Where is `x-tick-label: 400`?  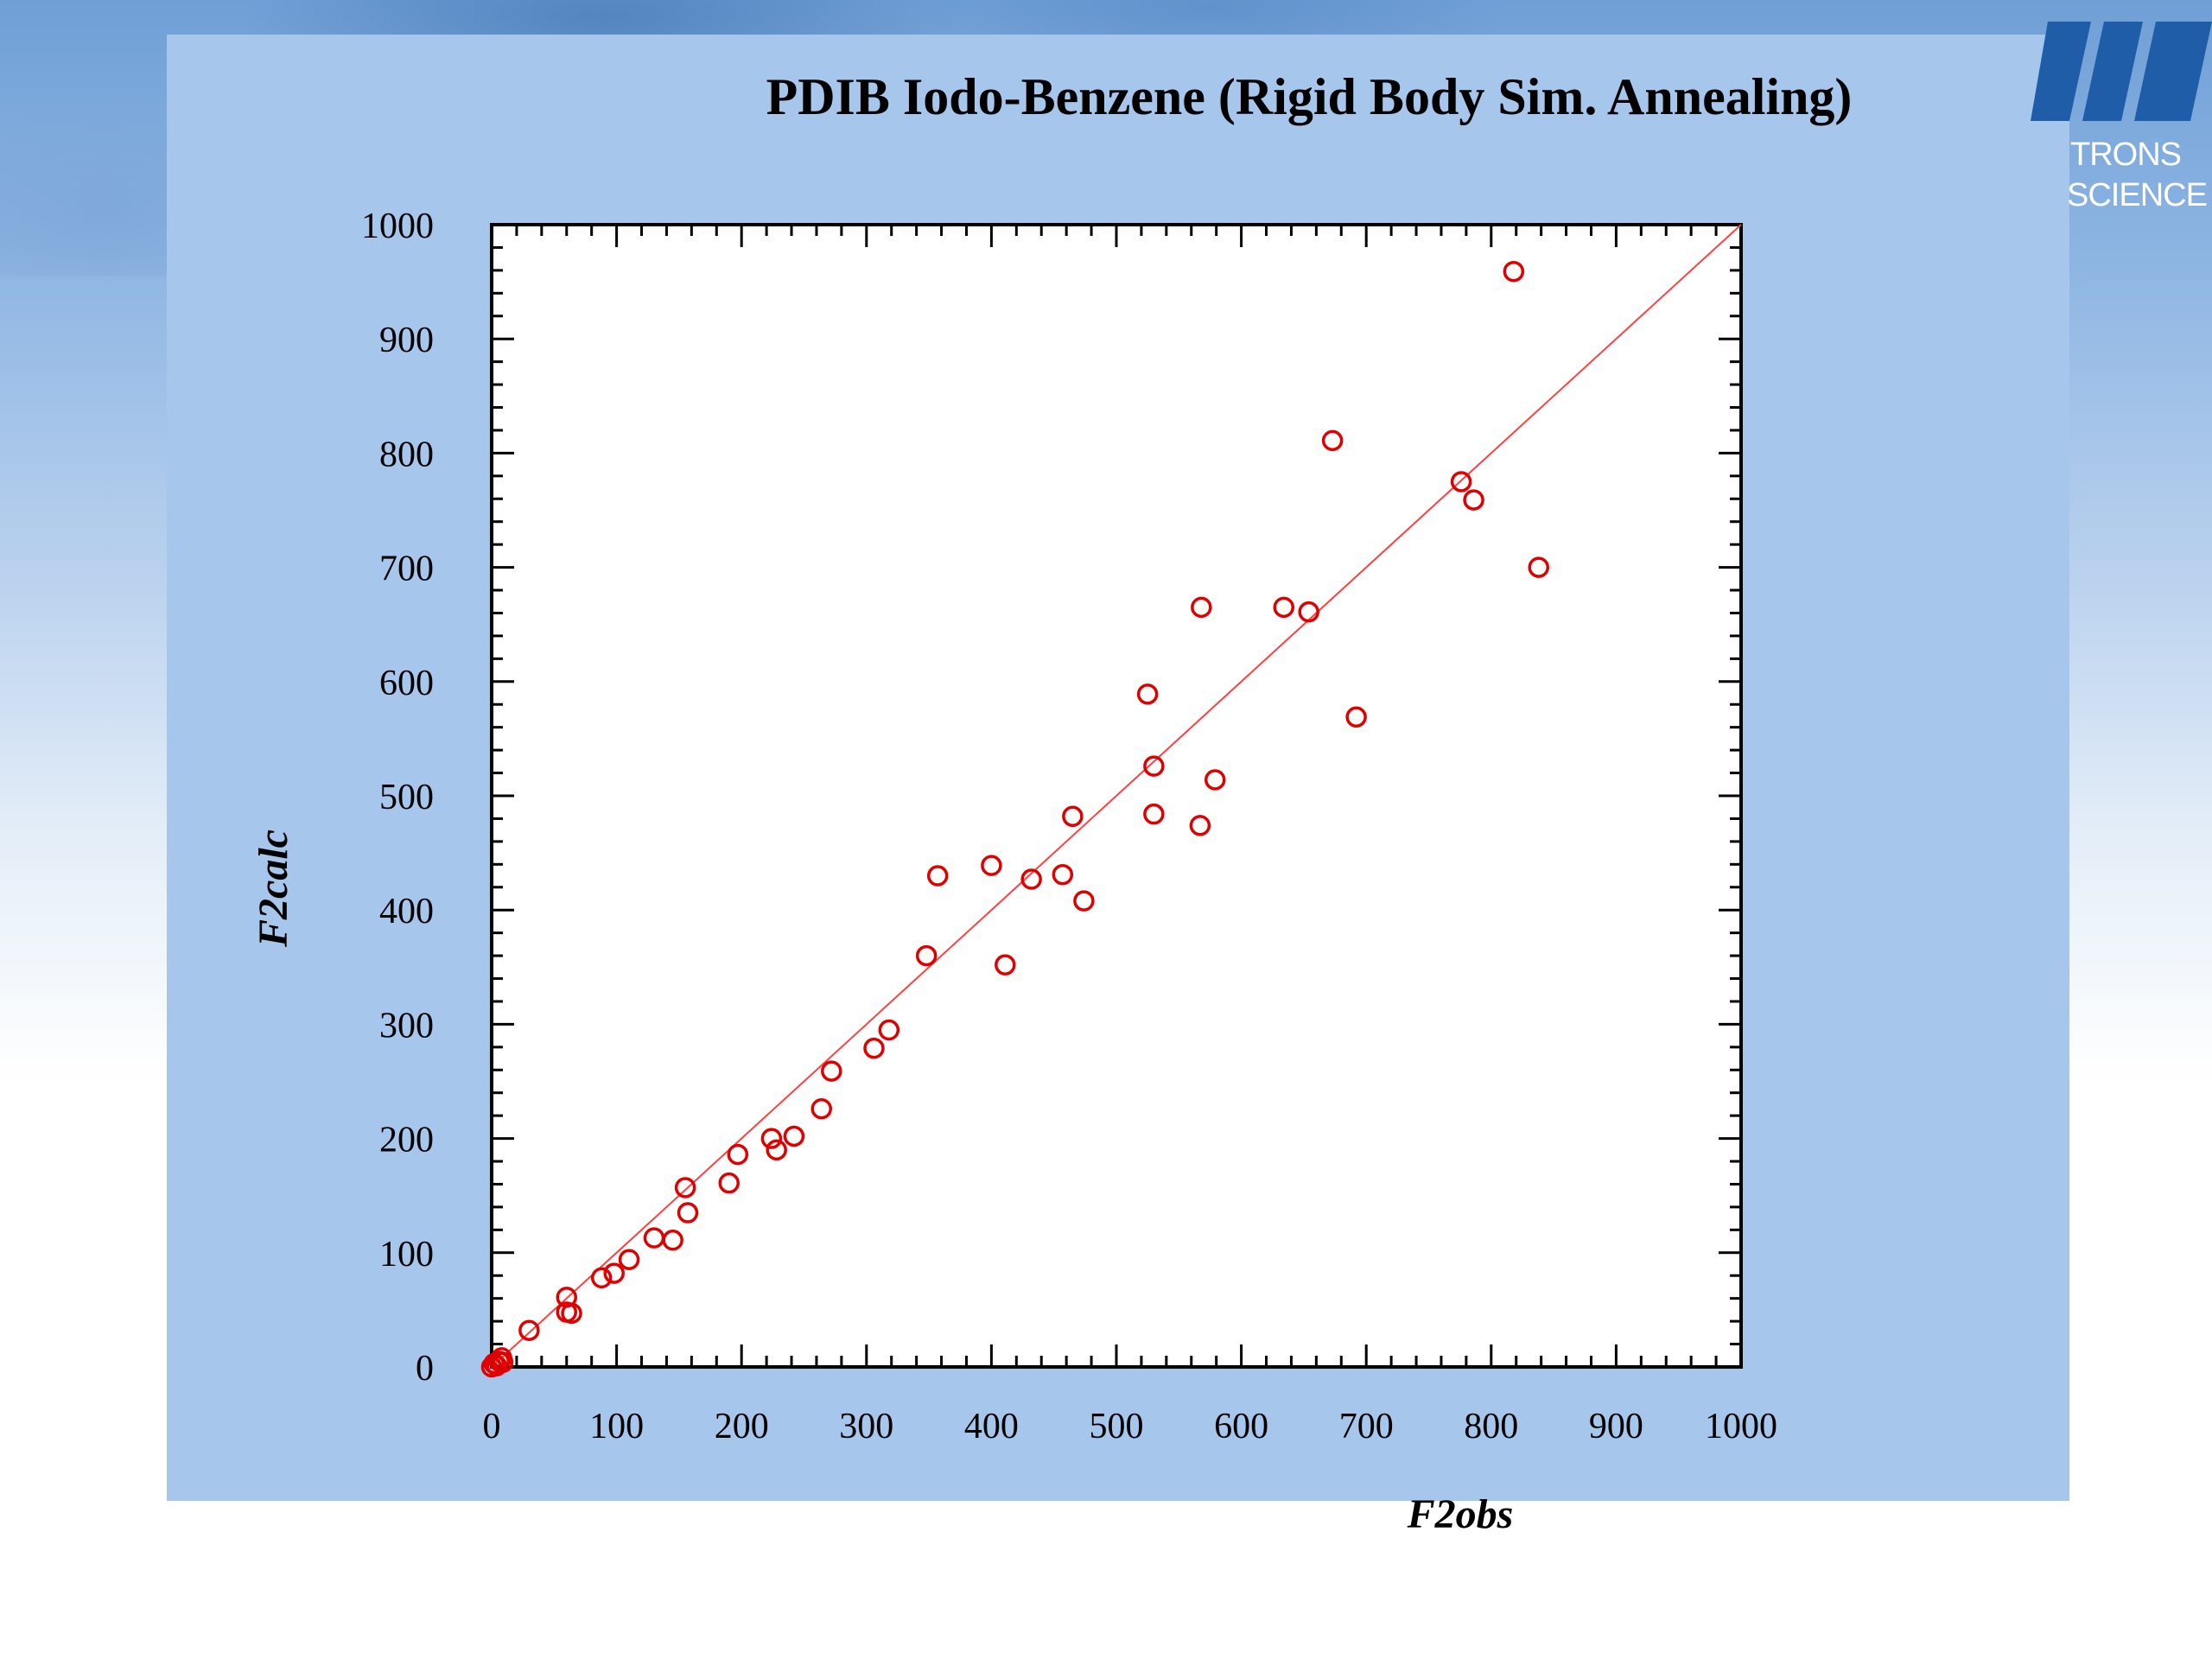 x-tick-label: 400 is located at coordinates (991, 1426).